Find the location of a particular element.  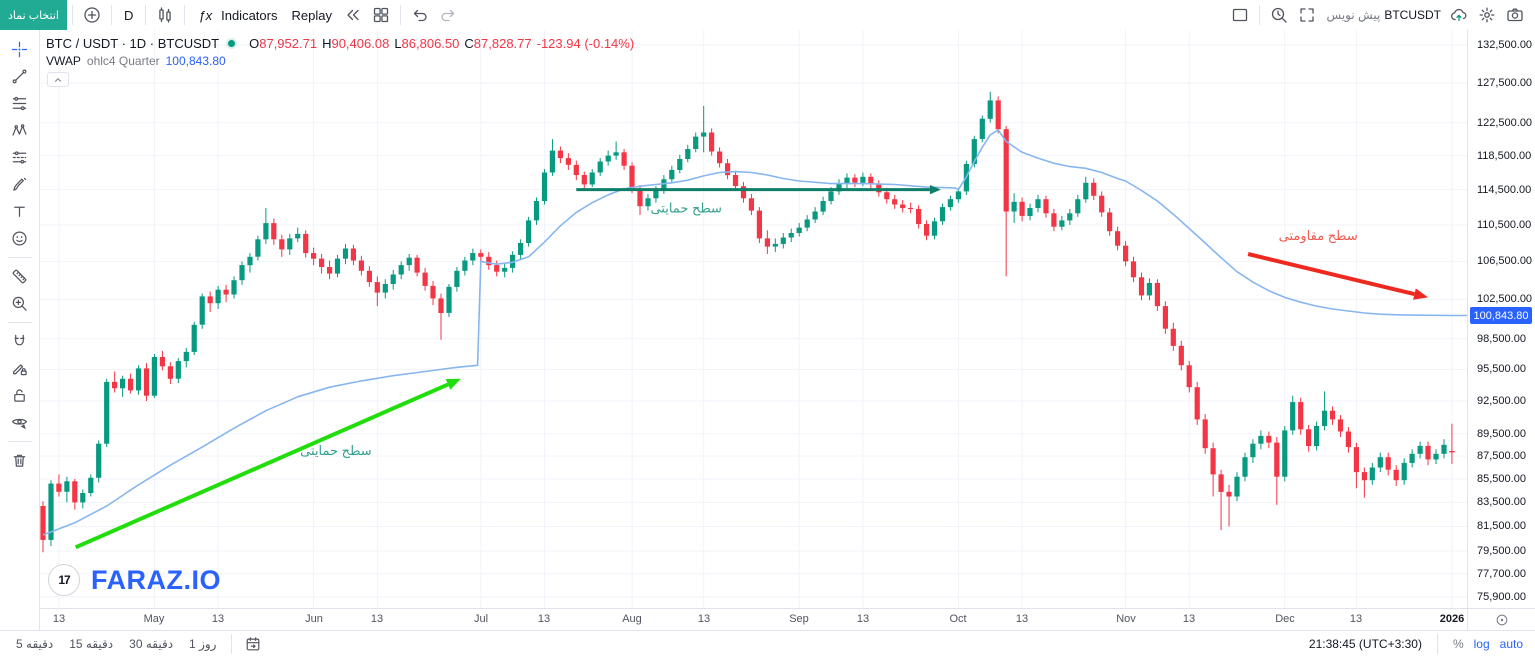

axis-settings-corner is located at coordinates (1501, 619).